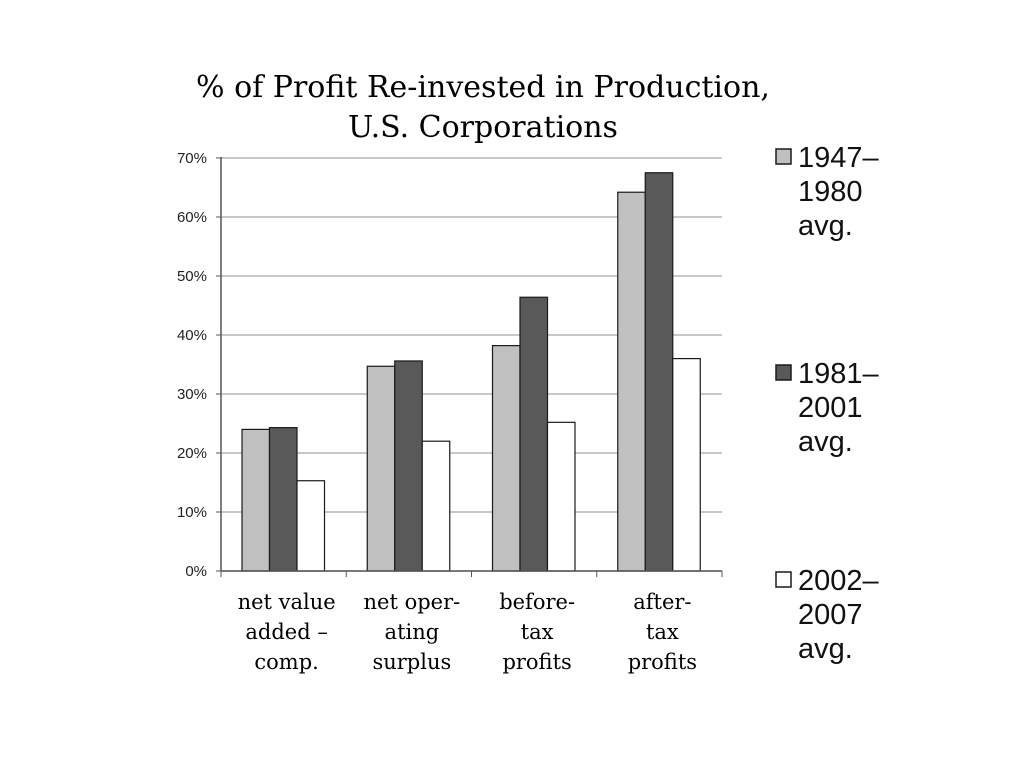 The width and height of the screenshot is (1024, 768). Describe the element at coordinates (412, 602) in the screenshot. I see `category-label: net oper-` at that location.